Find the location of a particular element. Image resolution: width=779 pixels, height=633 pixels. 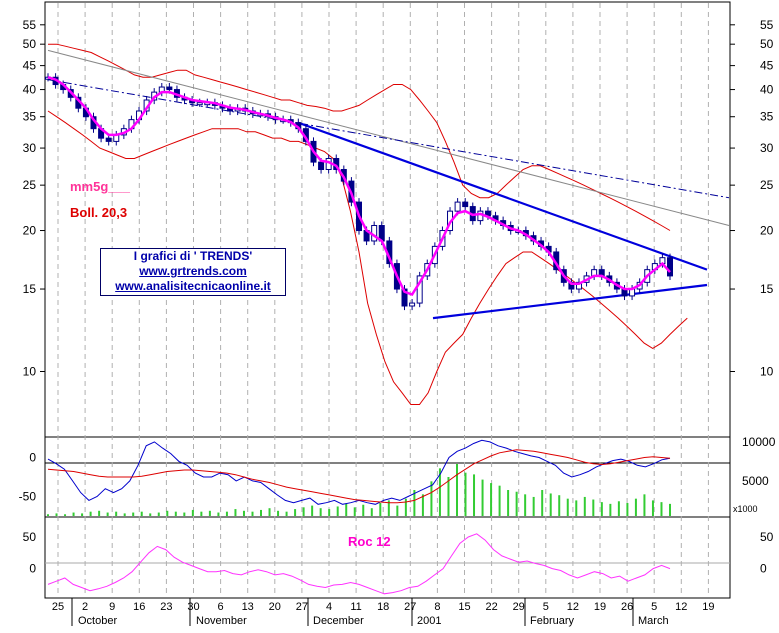

x-tick-label: 26 is located at coordinates (627, 607).